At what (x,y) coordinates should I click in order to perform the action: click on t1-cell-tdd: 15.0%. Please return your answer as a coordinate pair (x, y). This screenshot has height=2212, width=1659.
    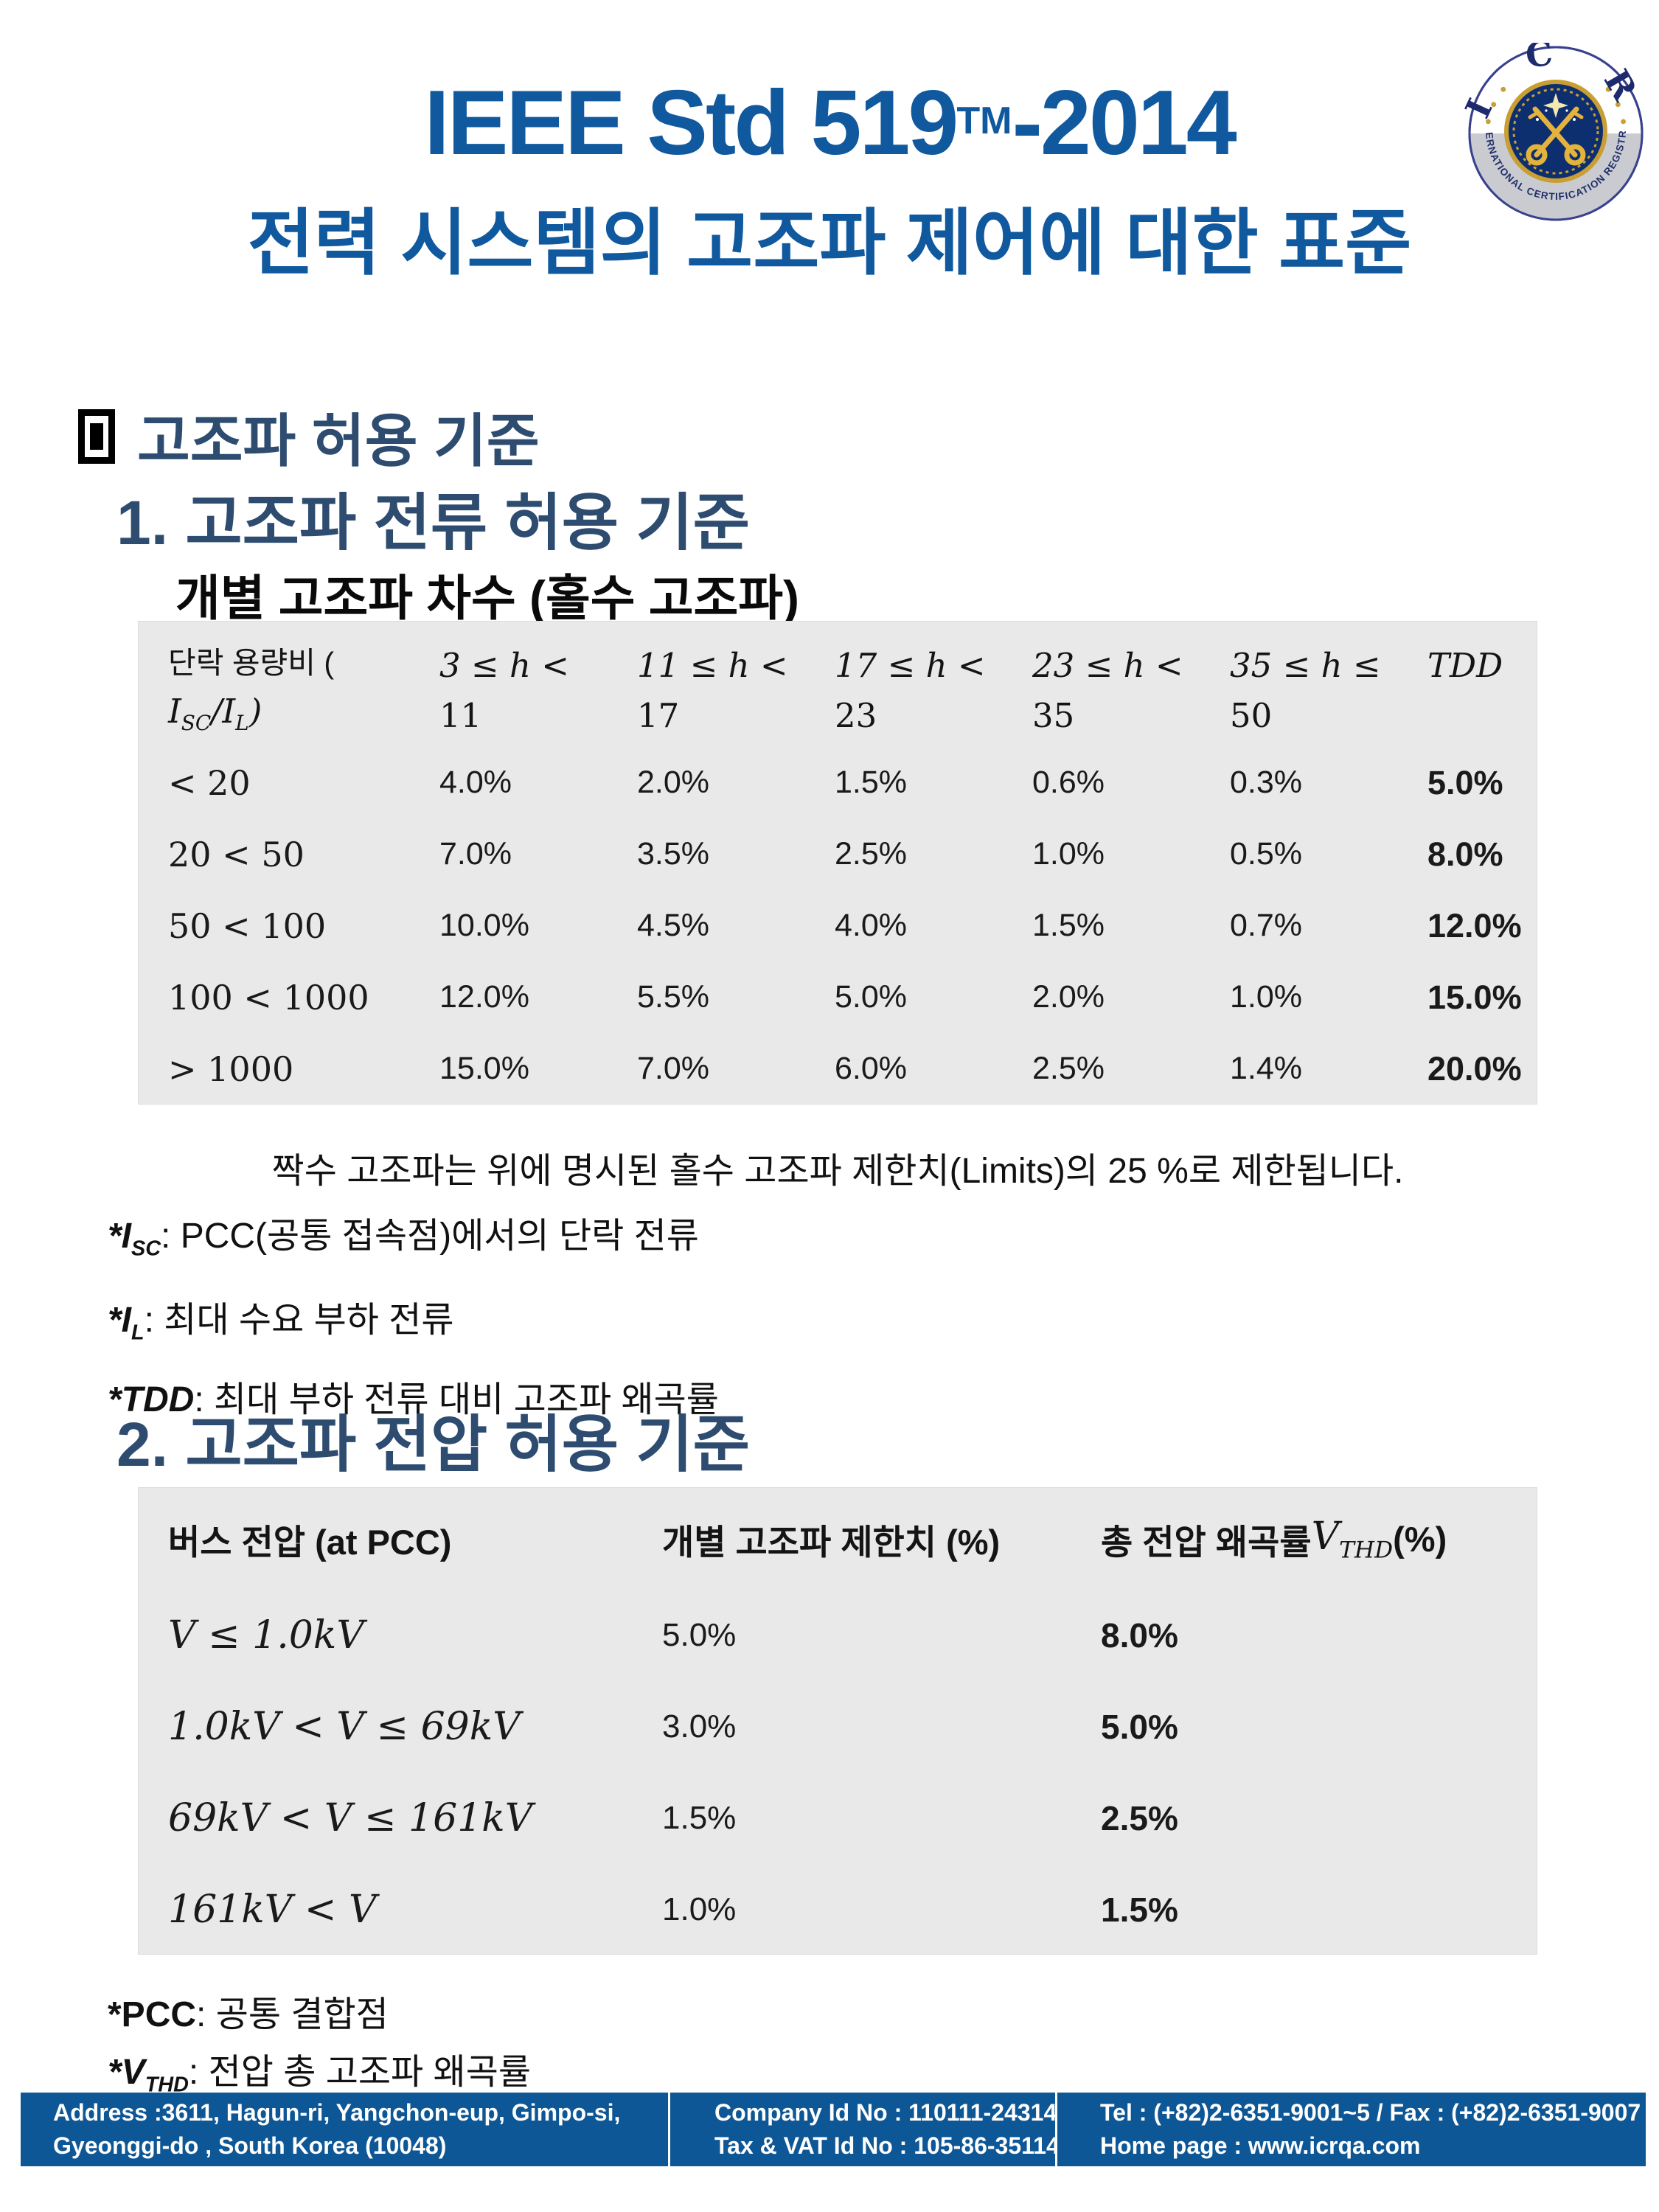
    Looking at the image, I should click on (1474, 997).